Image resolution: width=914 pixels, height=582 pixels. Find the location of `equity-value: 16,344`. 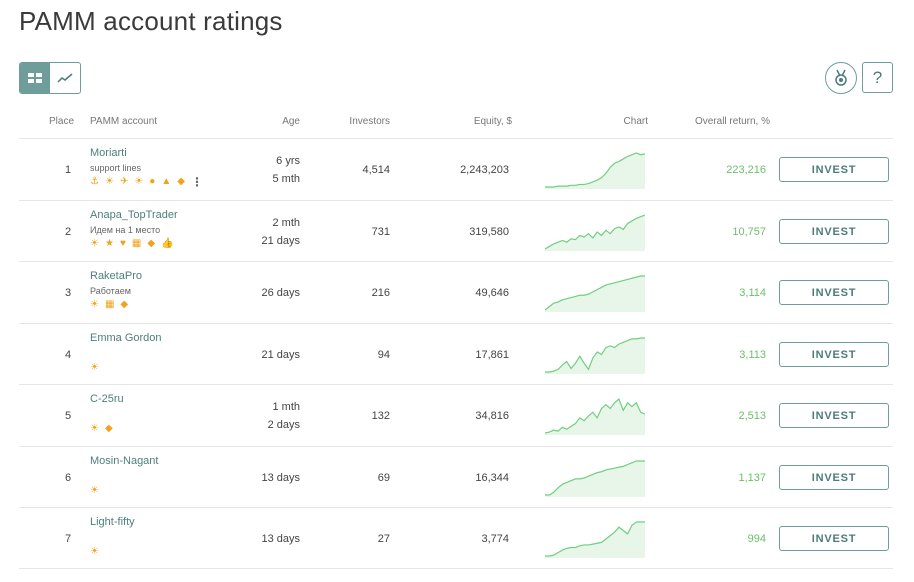

equity-value: 16,344 is located at coordinates (492, 478).